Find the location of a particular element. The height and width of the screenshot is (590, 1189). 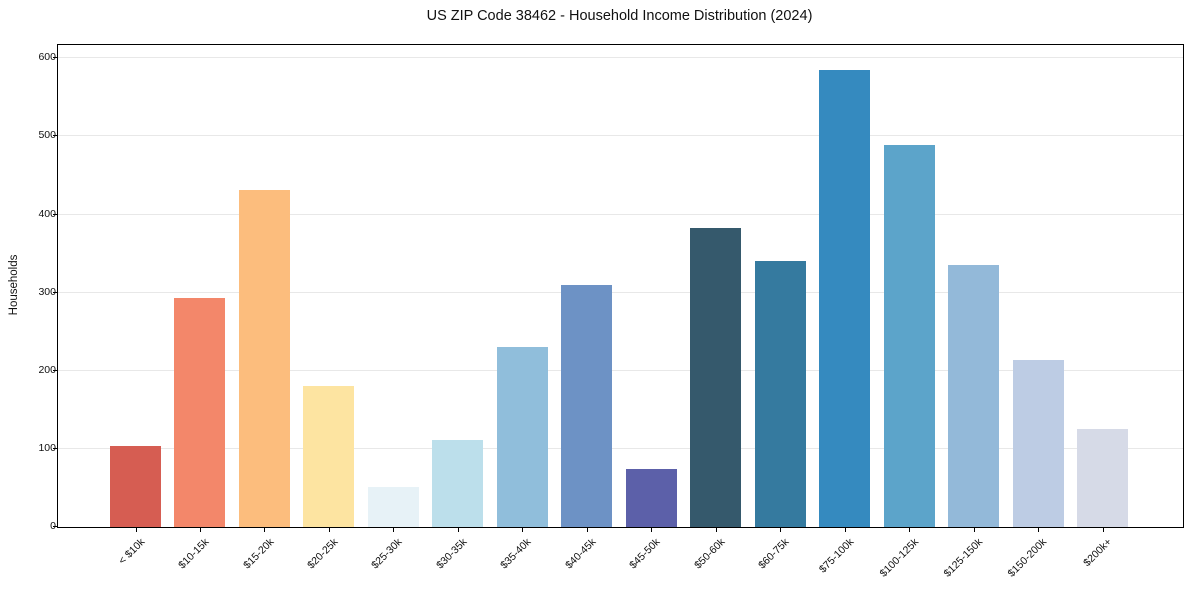

y-tick-label: 400 is located at coordinates (47, 214).